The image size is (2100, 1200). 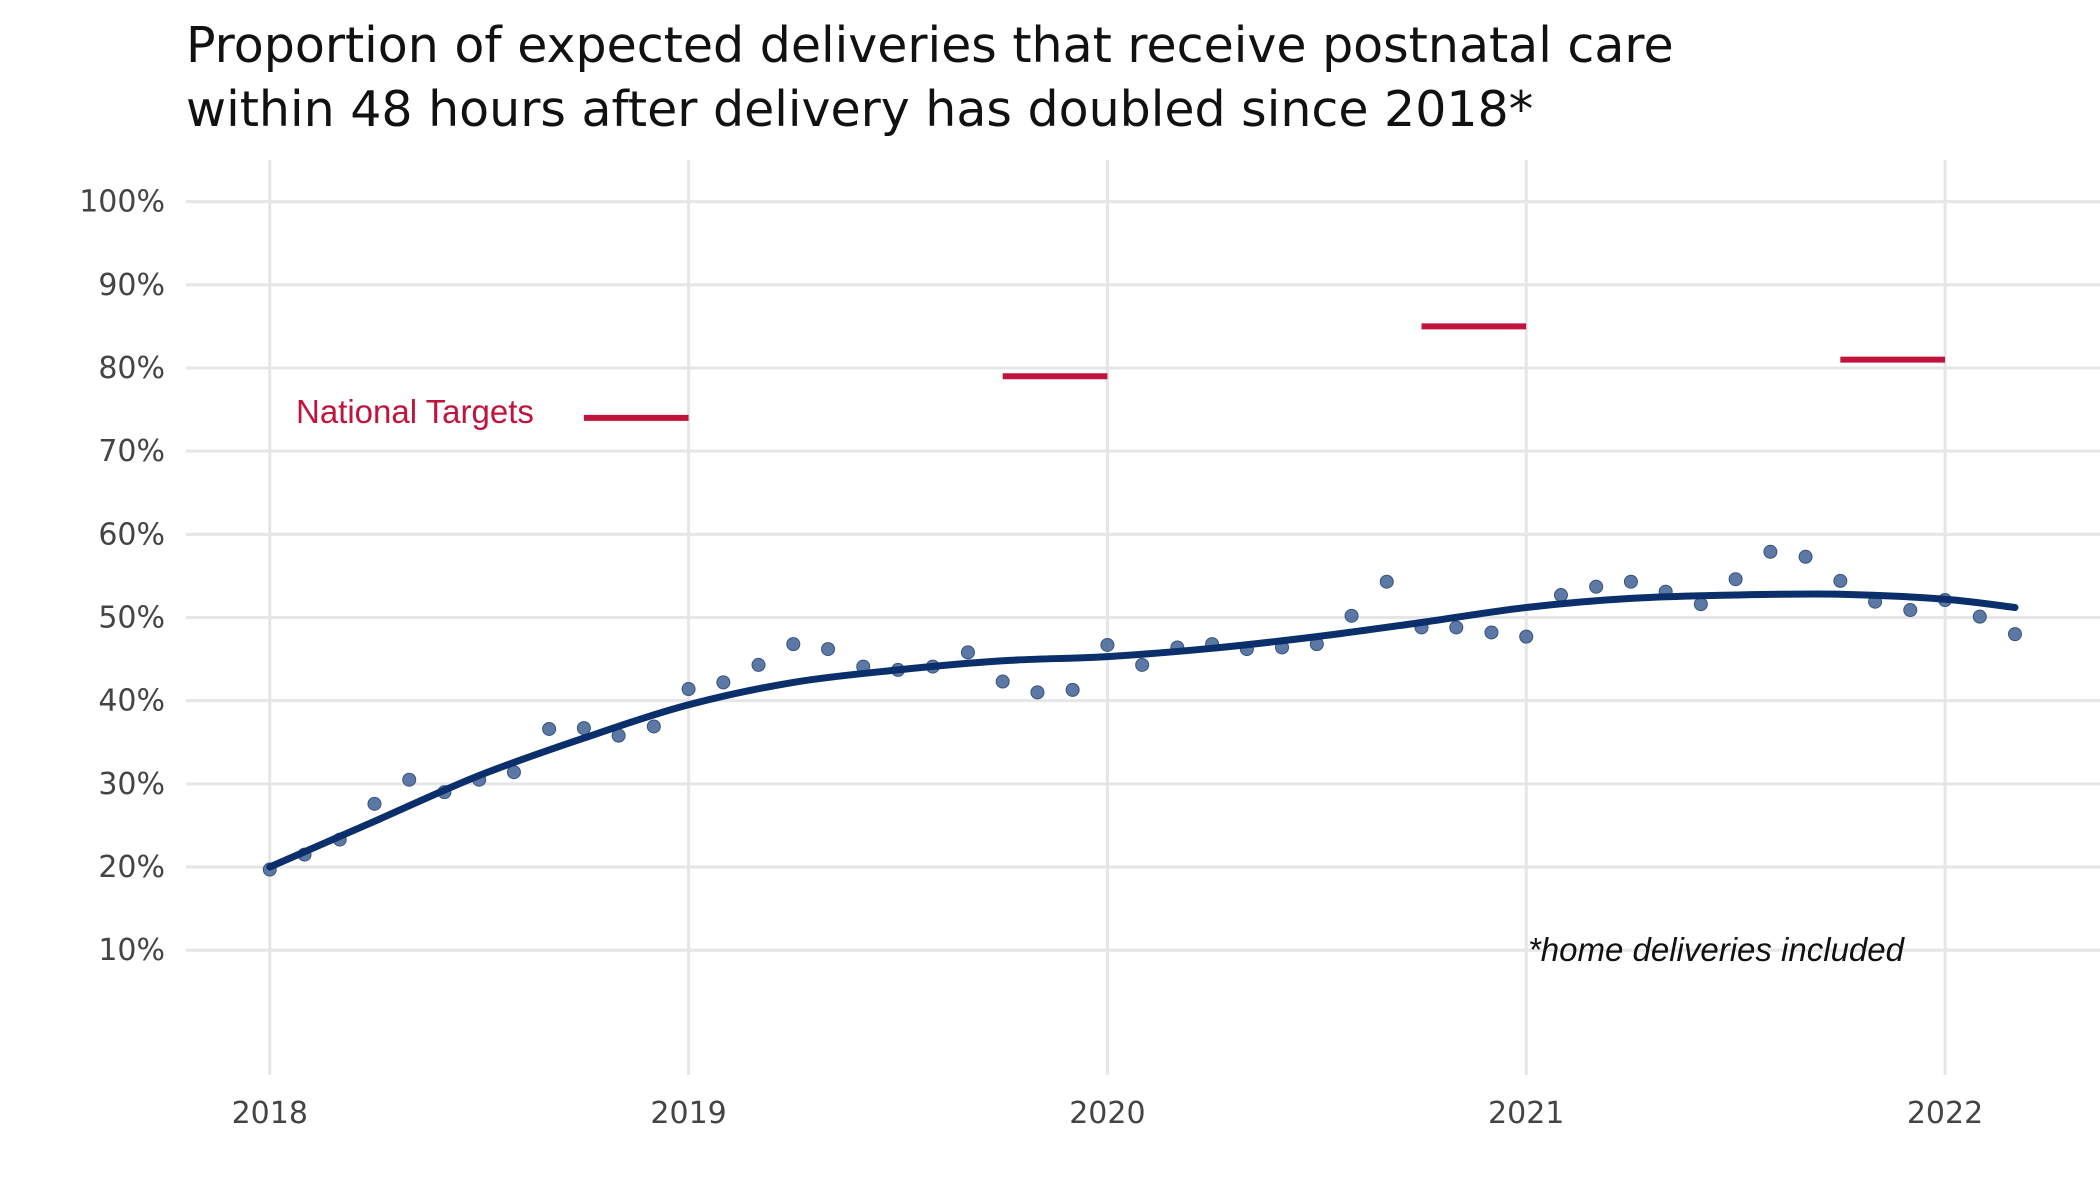 What do you see at coordinates (131, 867) in the screenshot?
I see `y-tick-label: 20%` at bounding box center [131, 867].